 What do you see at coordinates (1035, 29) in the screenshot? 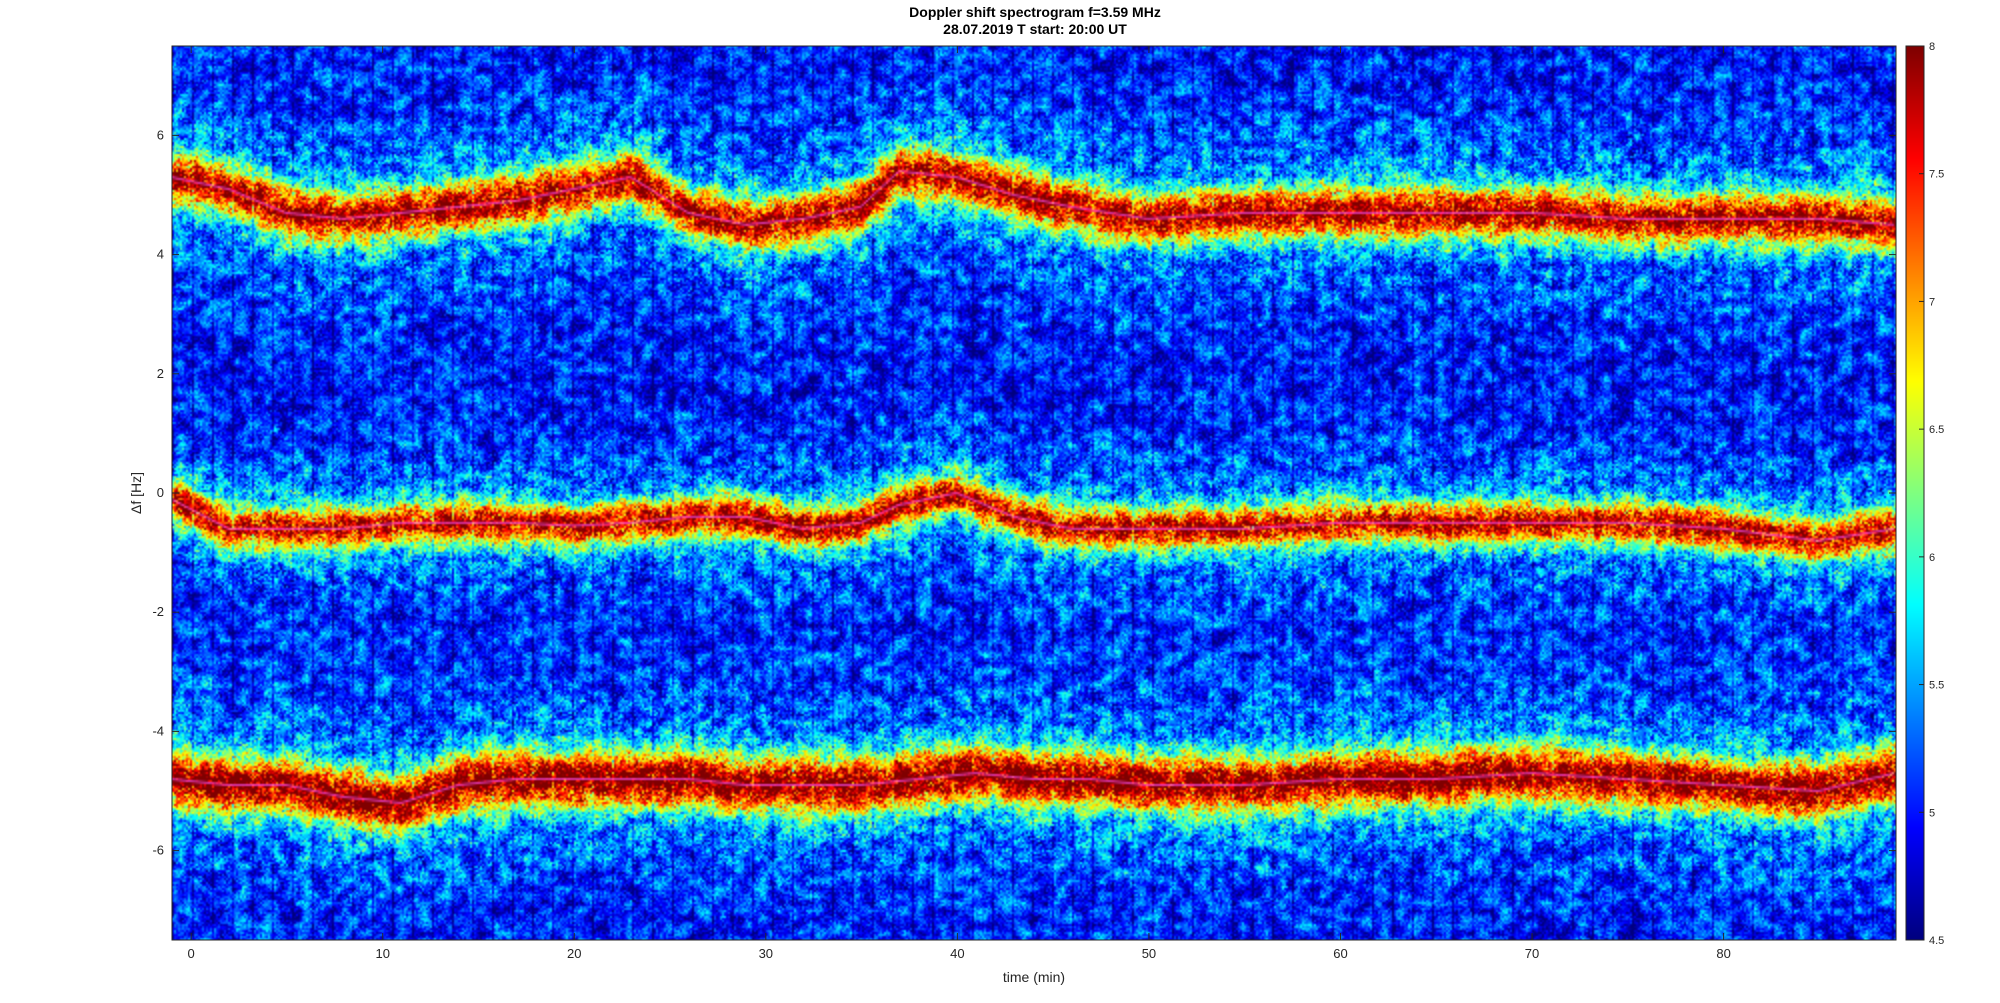
I see `chart-subtitle: 28.07.2019 T start: 20:00 UT` at bounding box center [1035, 29].